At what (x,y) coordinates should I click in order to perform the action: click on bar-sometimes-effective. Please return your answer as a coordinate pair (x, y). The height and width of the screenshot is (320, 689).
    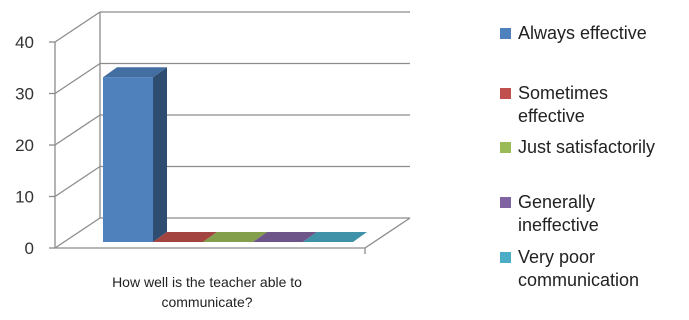
    Looking at the image, I should click on (185, 237).